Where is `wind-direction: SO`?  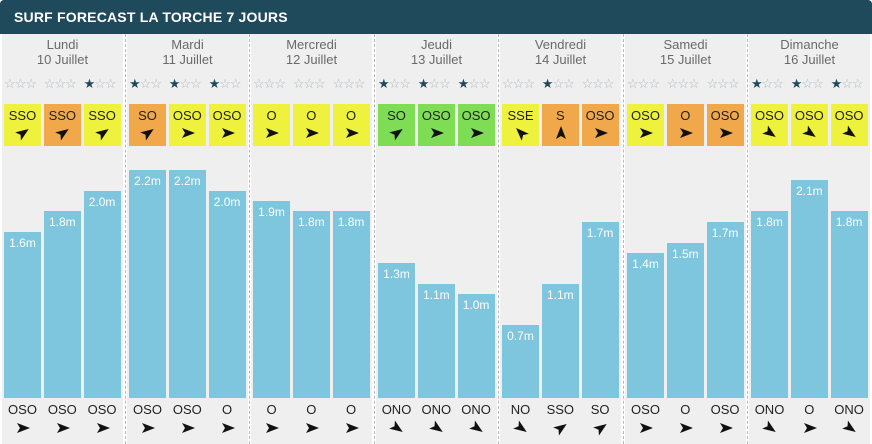
wind-direction: SO is located at coordinates (147, 115).